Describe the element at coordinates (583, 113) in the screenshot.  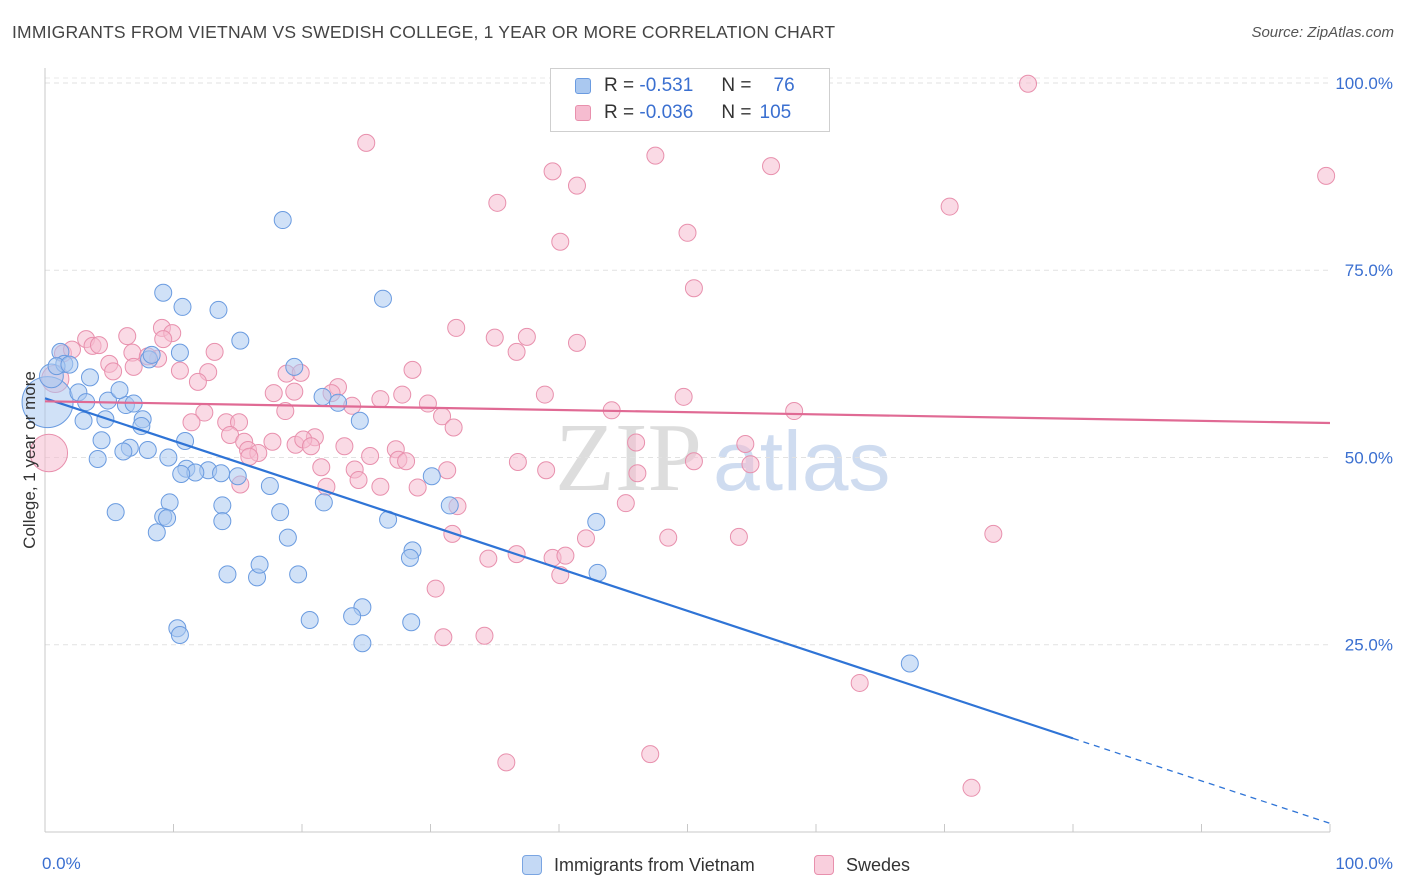
I see `legend-swatch-pink` at that location.